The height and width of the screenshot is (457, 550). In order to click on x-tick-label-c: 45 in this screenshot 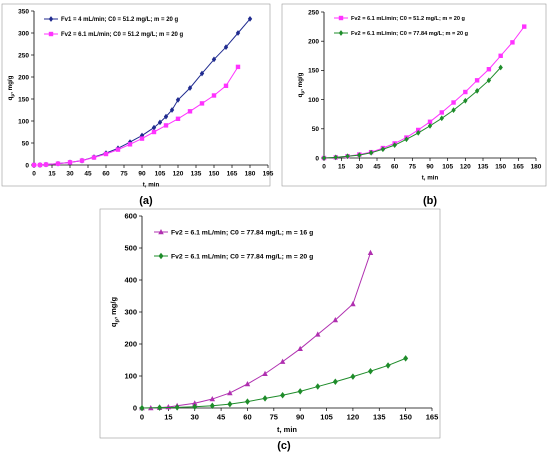, I will do `click(221, 417)`.